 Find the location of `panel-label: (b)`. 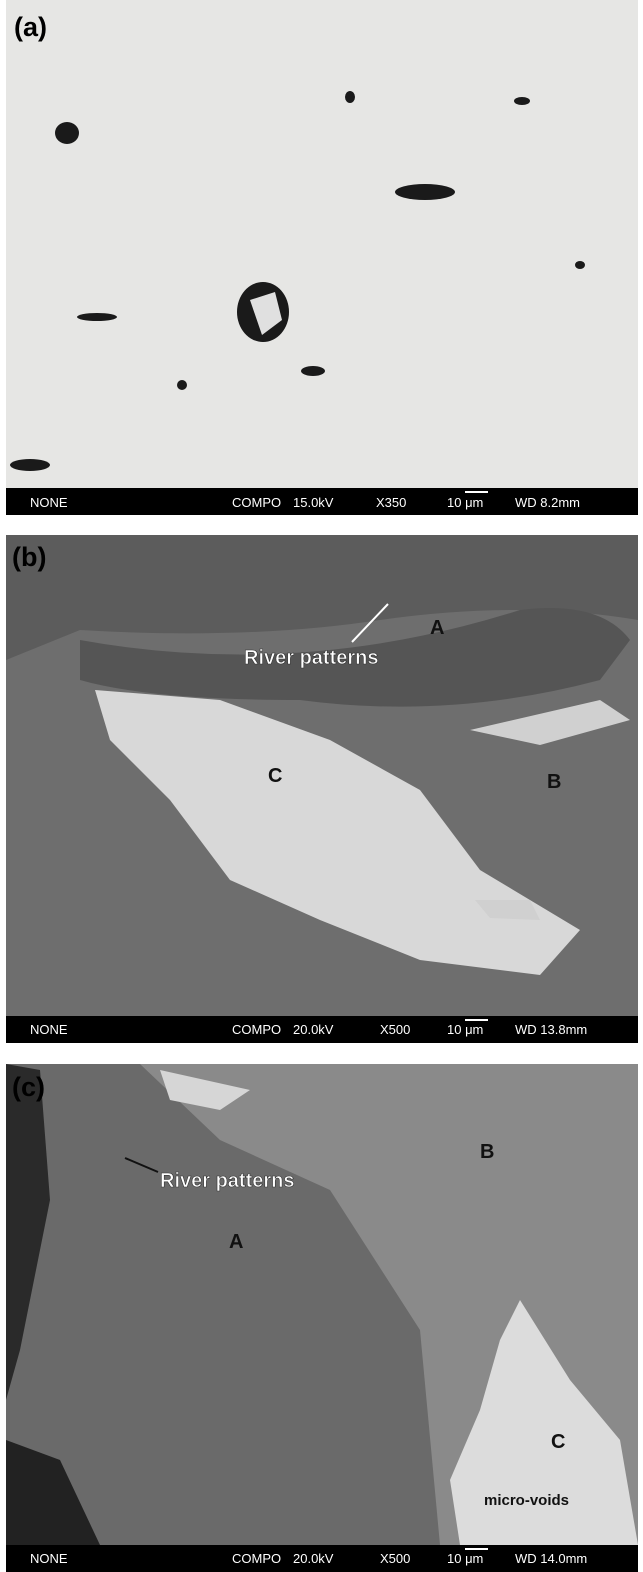

panel-label: (b) is located at coordinates (29, 557).